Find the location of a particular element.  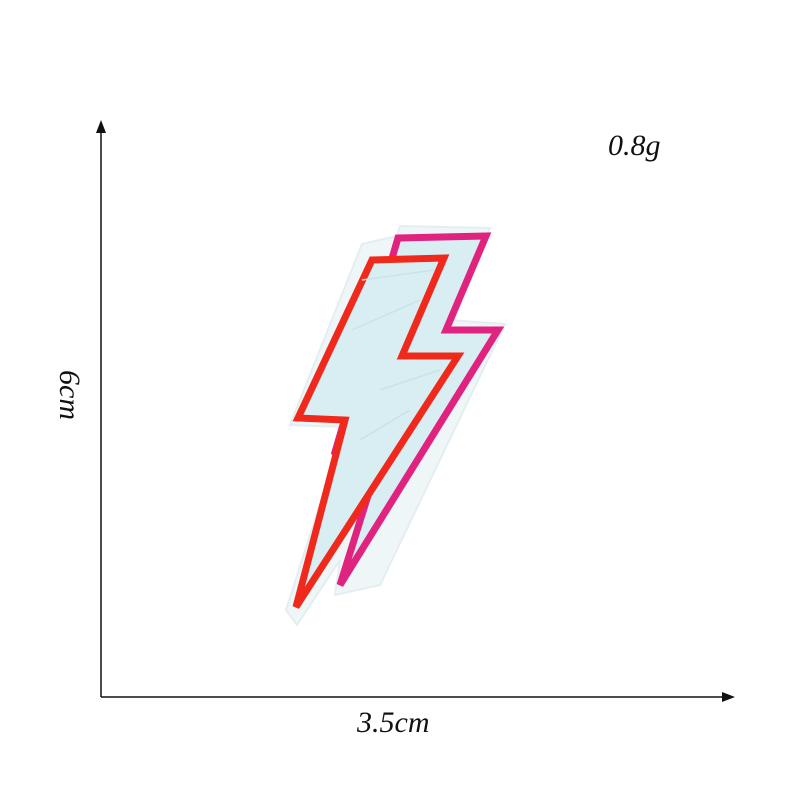

height-dimension-label: 6cm is located at coordinates (69, 395).